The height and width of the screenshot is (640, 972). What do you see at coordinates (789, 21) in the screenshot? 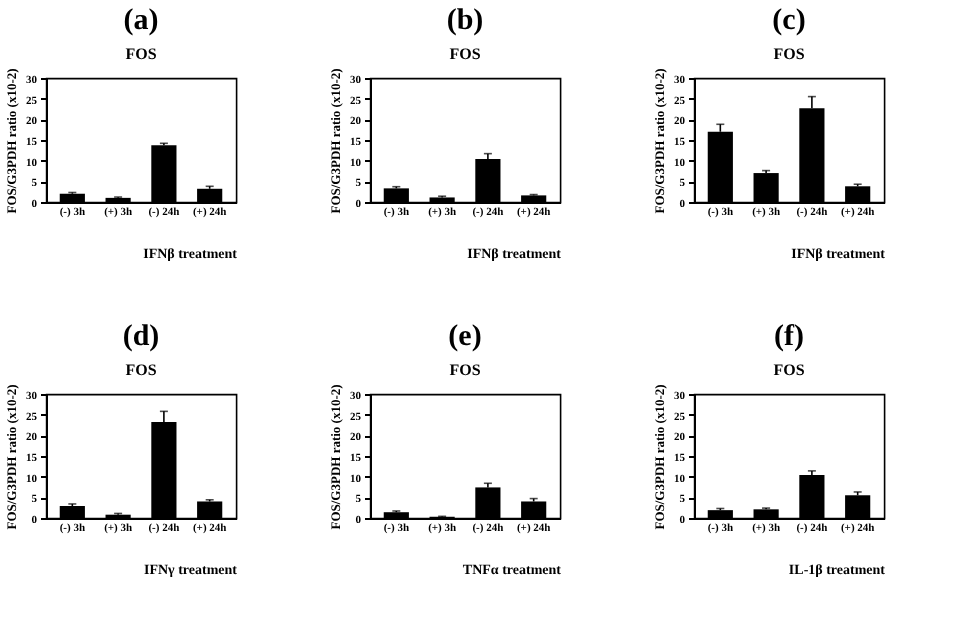
I see `chart-title: (c)` at bounding box center [789, 21].